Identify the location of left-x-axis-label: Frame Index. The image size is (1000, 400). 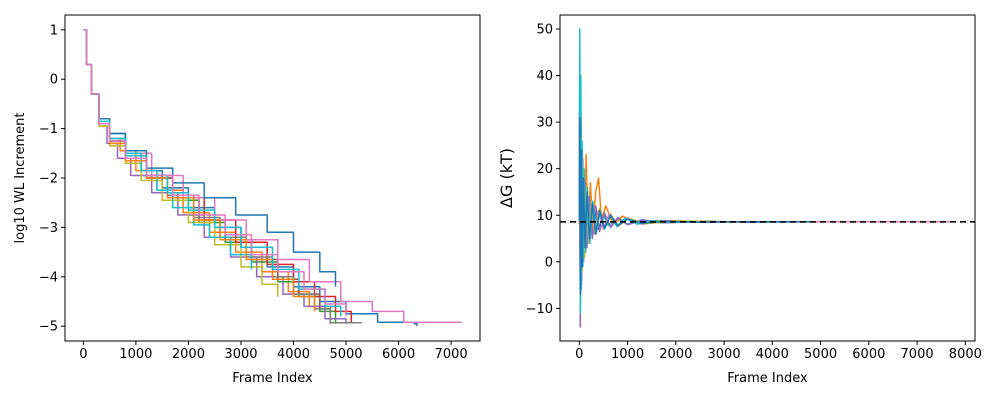
(272, 378).